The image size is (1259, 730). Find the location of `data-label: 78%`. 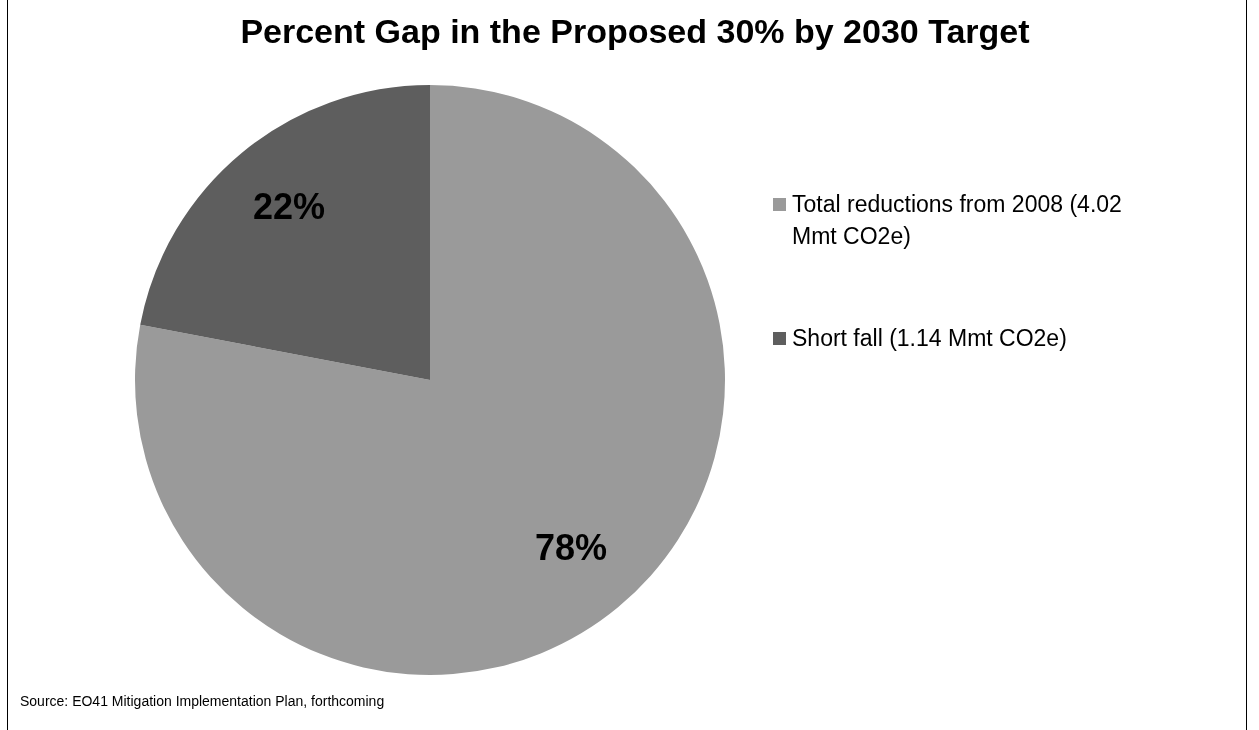

data-label: 78% is located at coordinates (571, 548).